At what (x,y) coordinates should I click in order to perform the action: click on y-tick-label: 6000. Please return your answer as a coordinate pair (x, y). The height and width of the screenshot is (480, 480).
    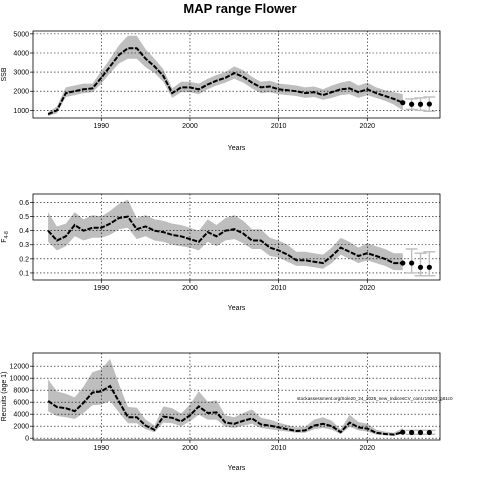
    Looking at the image, I should click on (21, 403).